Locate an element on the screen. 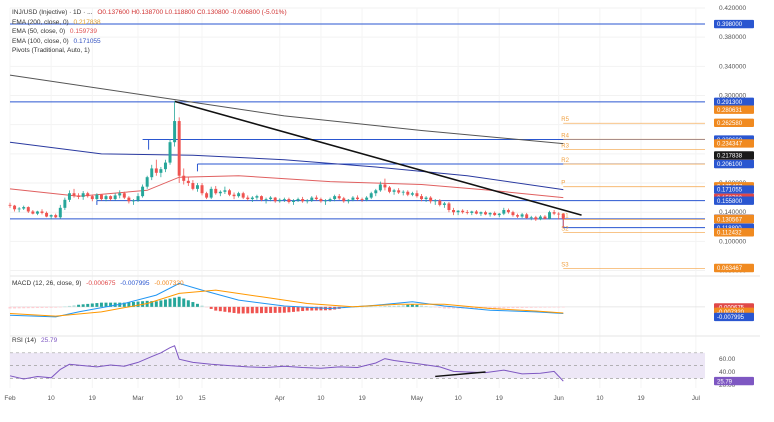  ema200-value: 0.217838 is located at coordinates (87, 22).